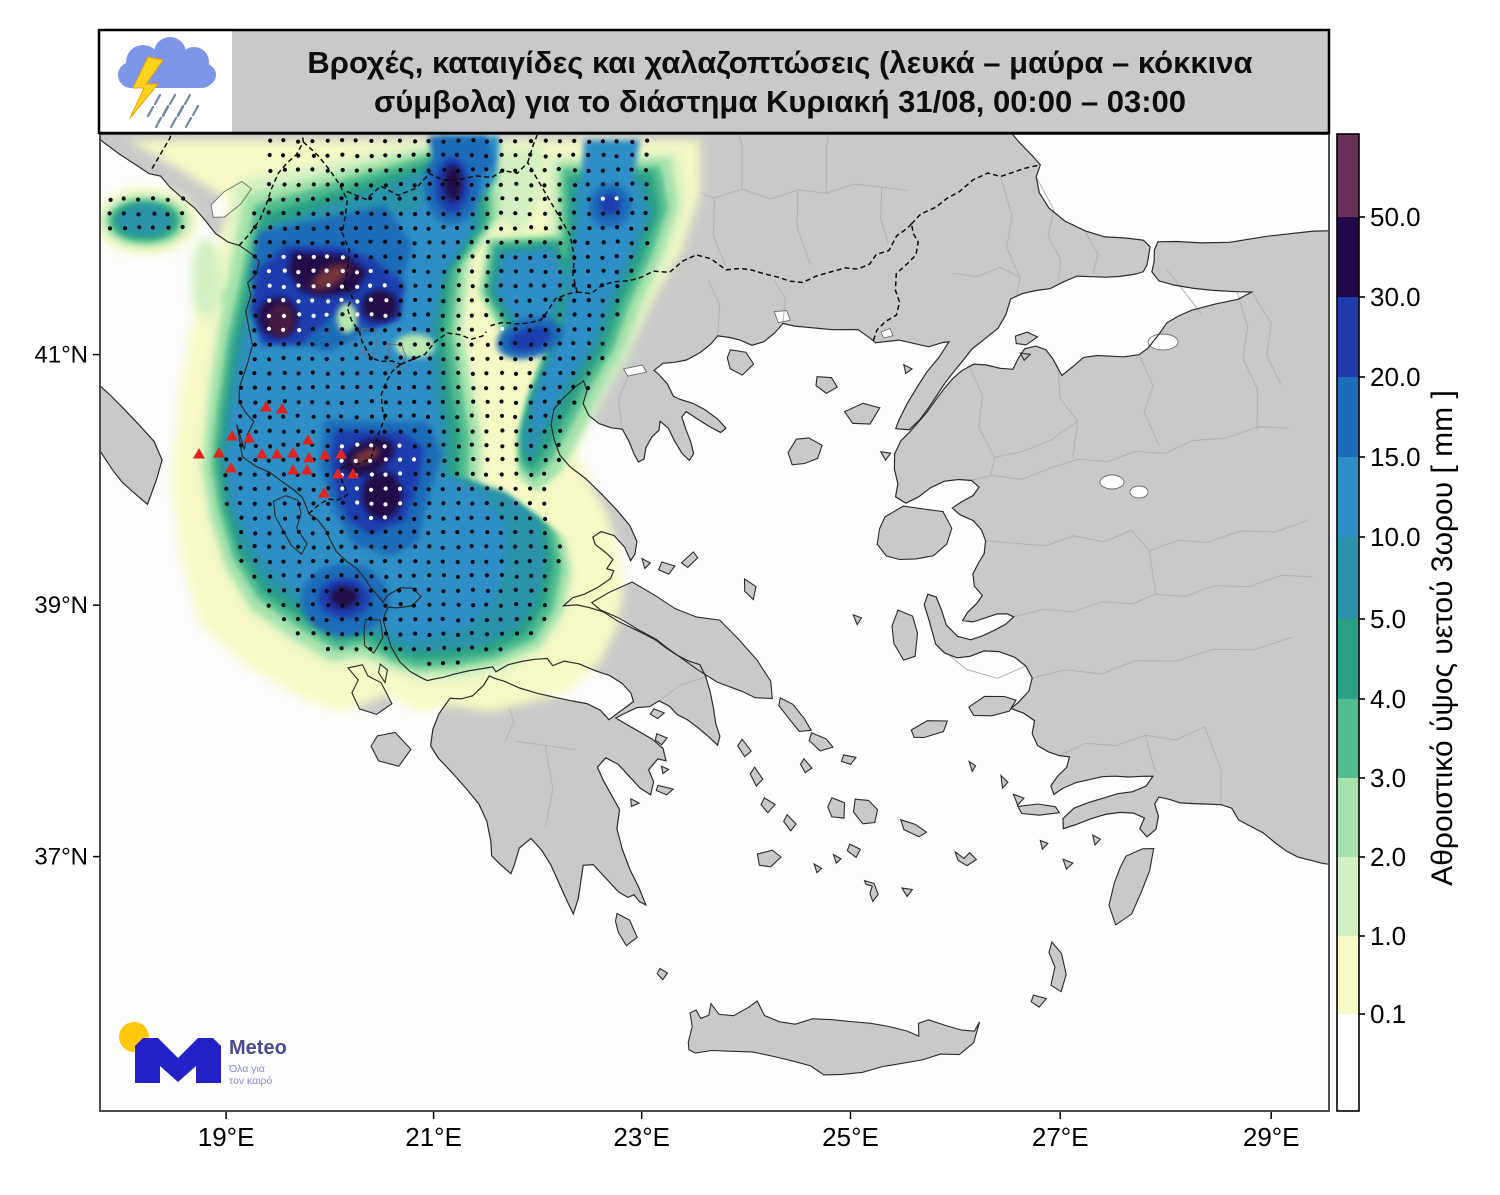 The width and height of the screenshot is (1500, 1195). I want to click on svg-text: 20.0, so click(1395, 377).